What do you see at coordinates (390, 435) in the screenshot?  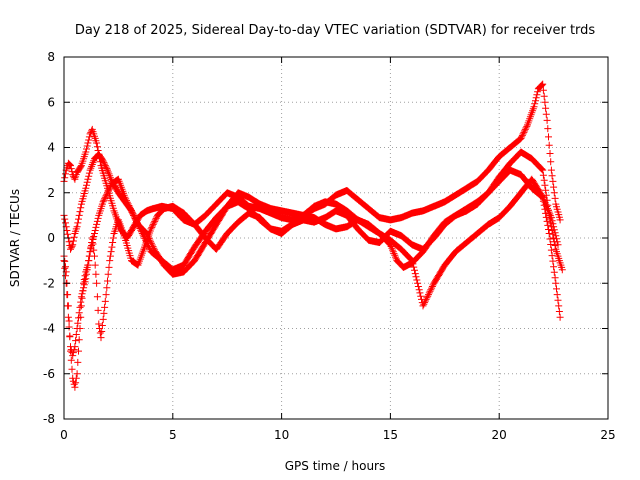 I see `x-tick-label: 15` at bounding box center [390, 435].